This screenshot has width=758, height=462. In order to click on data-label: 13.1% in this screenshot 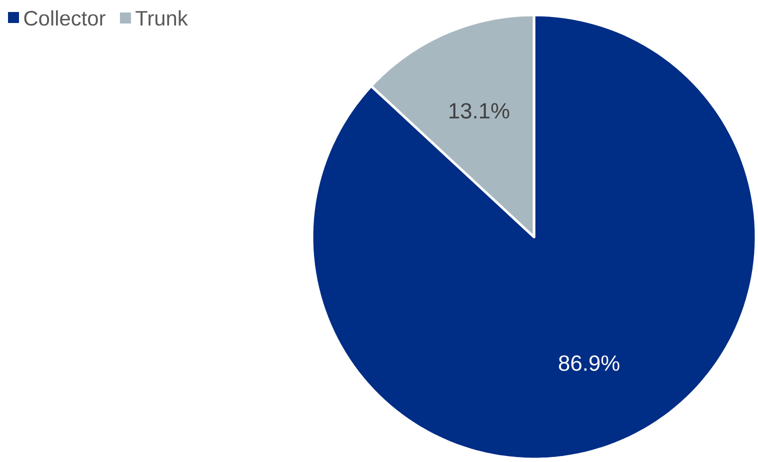, I will do `click(480, 111)`.